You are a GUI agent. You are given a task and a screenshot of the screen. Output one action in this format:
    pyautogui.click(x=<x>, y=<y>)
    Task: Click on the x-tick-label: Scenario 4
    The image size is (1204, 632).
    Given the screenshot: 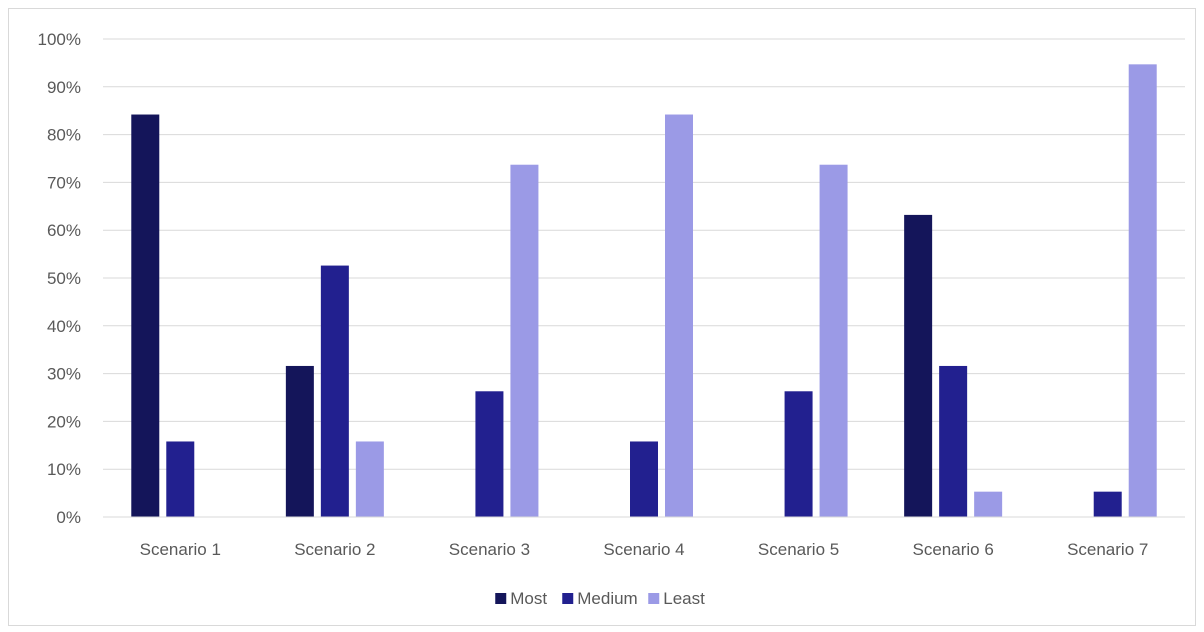 What is the action you would take?
    pyautogui.click(x=643, y=549)
    